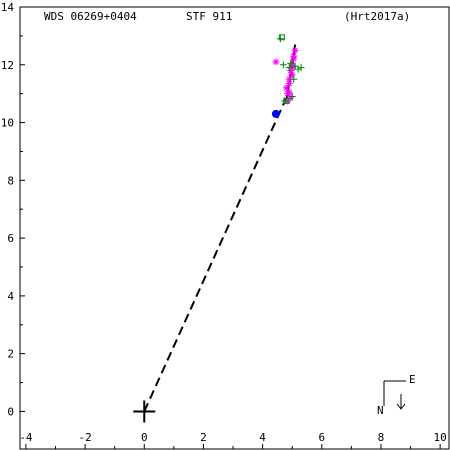 The width and height of the screenshot is (450, 450). I want to click on y-tick-label: 2, so click(10, 354).